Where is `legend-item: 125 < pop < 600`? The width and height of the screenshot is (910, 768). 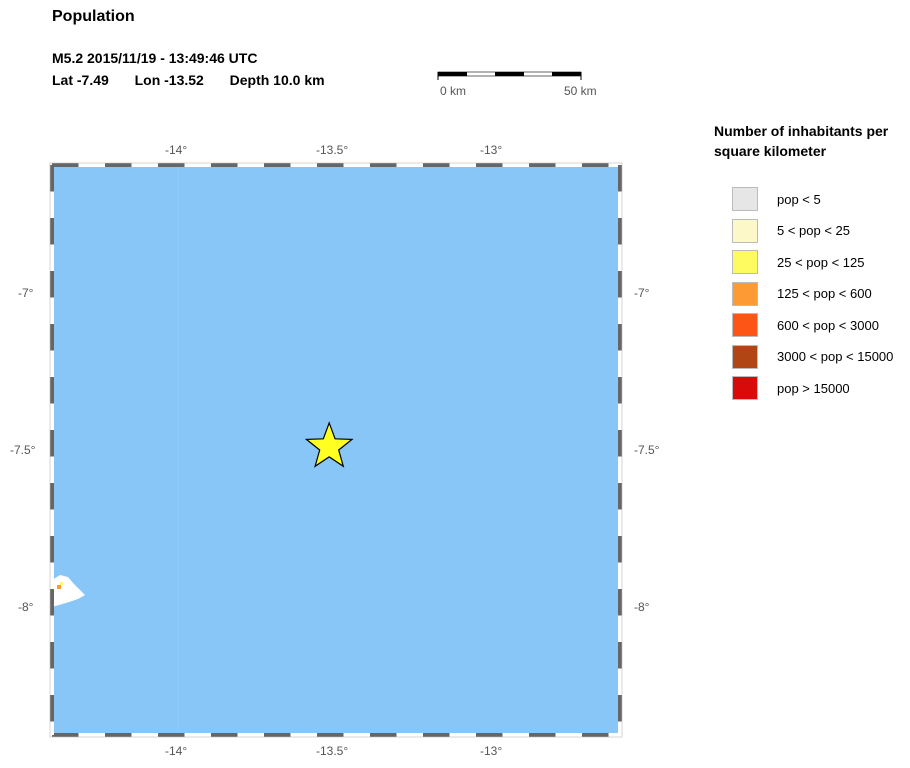 legend-item: 125 < pop < 600 is located at coordinates (802, 294).